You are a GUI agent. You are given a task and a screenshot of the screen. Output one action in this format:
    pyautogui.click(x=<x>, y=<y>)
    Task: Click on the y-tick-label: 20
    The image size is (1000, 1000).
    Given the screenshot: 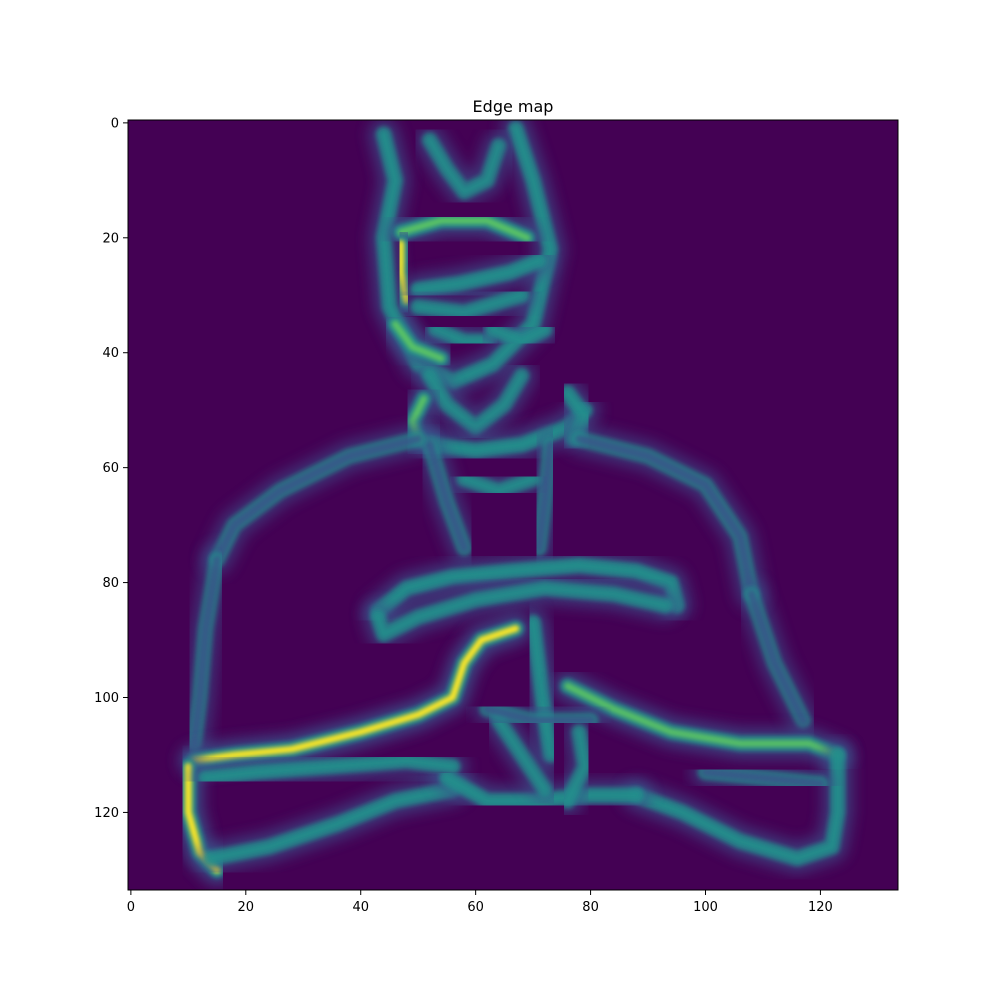 What is the action you would take?
    pyautogui.click(x=110, y=238)
    